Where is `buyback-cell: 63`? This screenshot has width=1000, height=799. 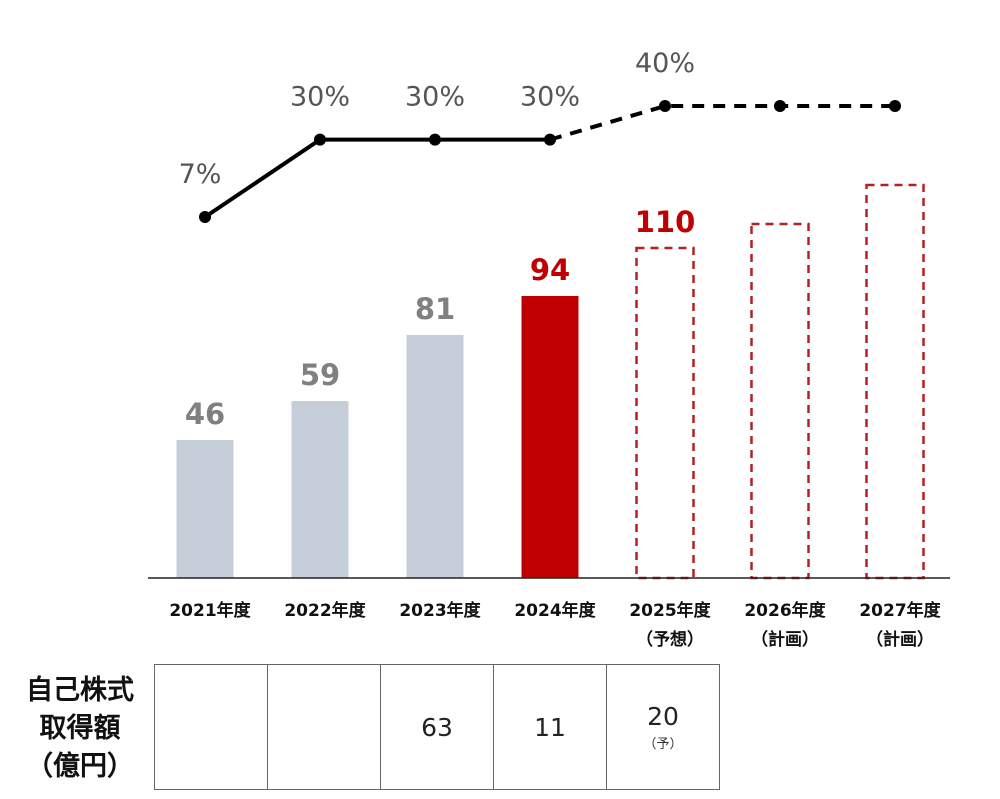
buyback-cell: 63 is located at coordinates (437, 727).